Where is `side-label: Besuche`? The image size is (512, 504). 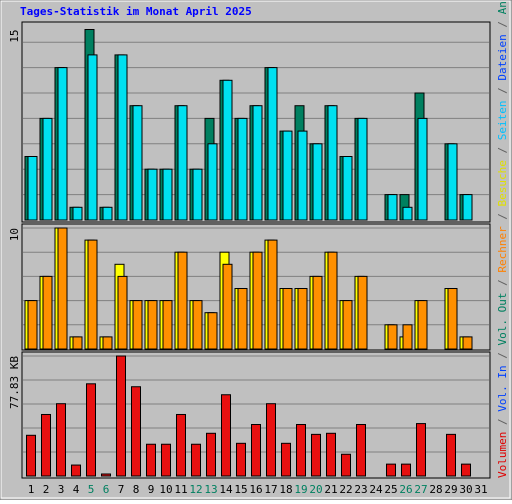
side-label: Besuche is located at coordinates (502, 183).